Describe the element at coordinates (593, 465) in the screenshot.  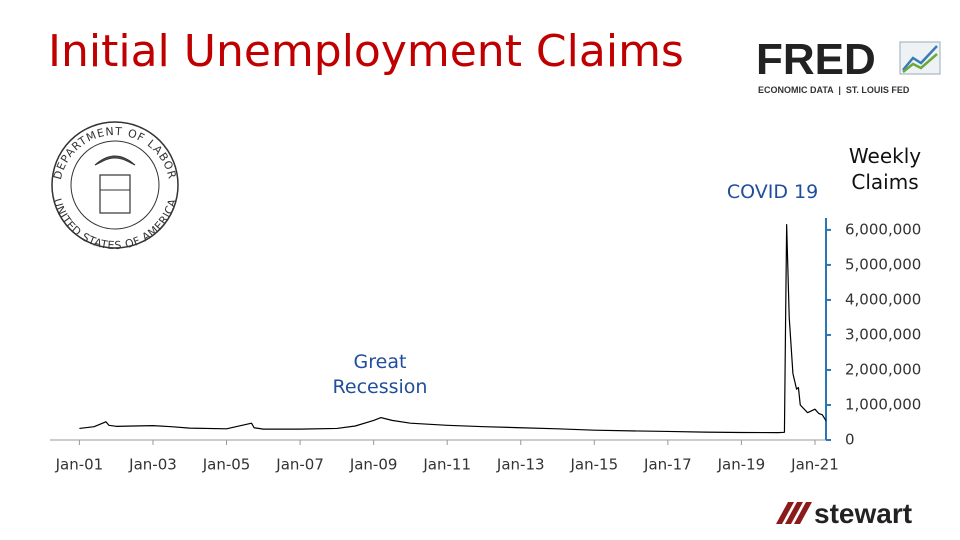
I see `x-tick-label: Jan-15` at that location.